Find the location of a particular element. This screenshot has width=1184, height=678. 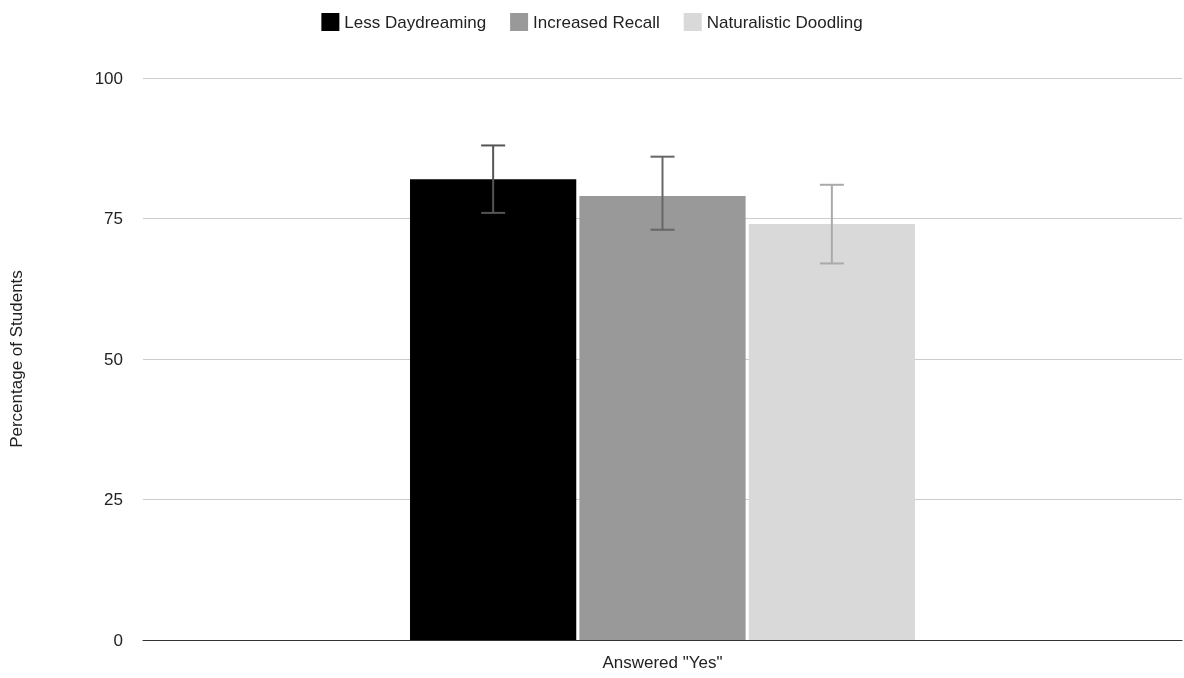

y-tick-label: 25 is located at coordinates (113, 499).